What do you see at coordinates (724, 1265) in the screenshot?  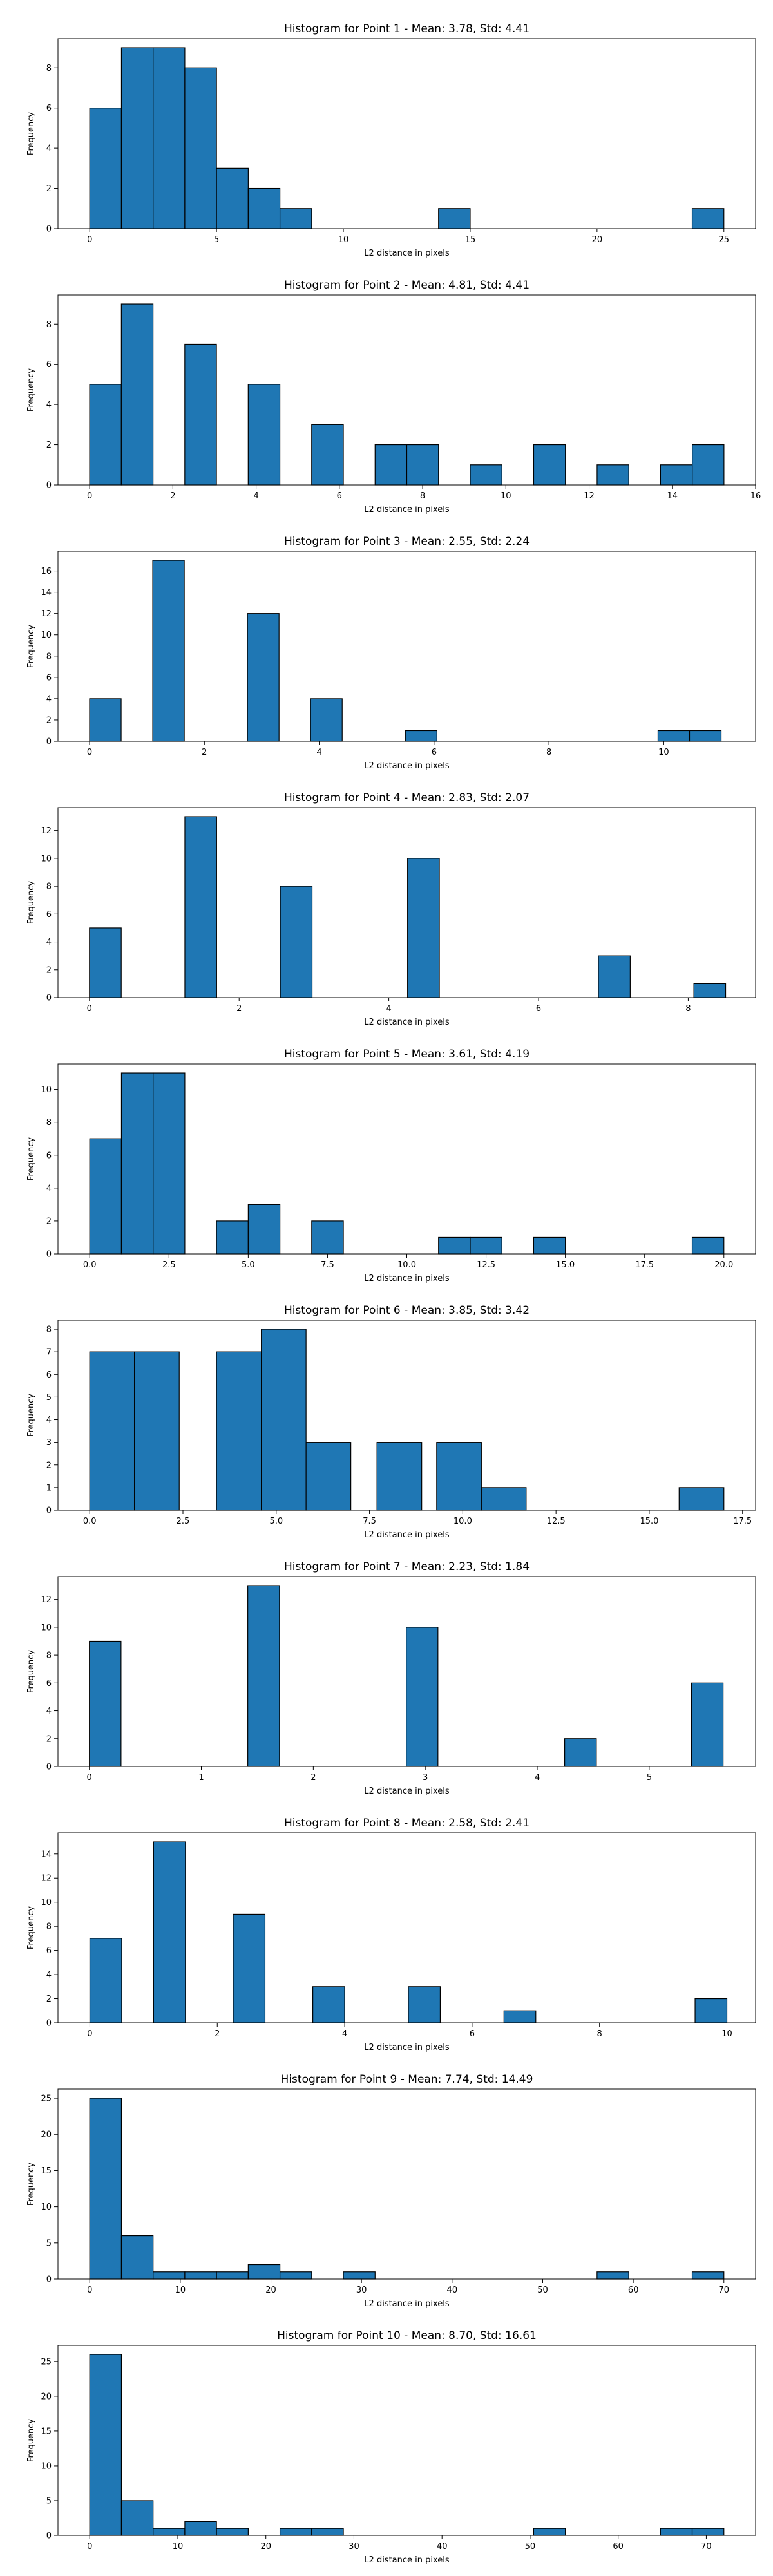 I see `x-tick-label: 20.0` at bounding box center [724, 1265].